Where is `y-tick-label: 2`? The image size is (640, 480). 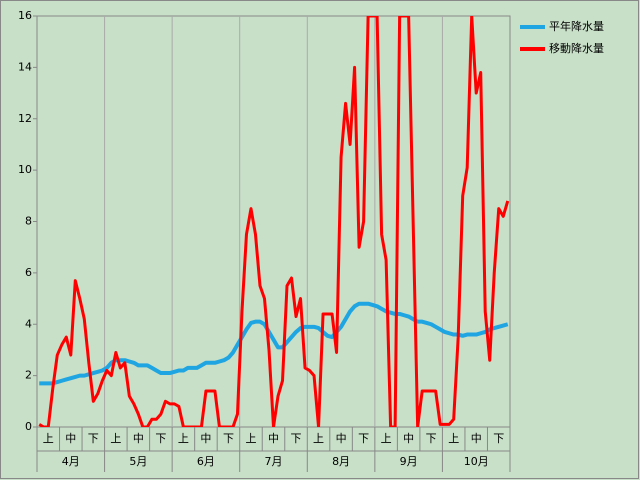 y-tick-label: 2 is located at coordinates (28, 375).